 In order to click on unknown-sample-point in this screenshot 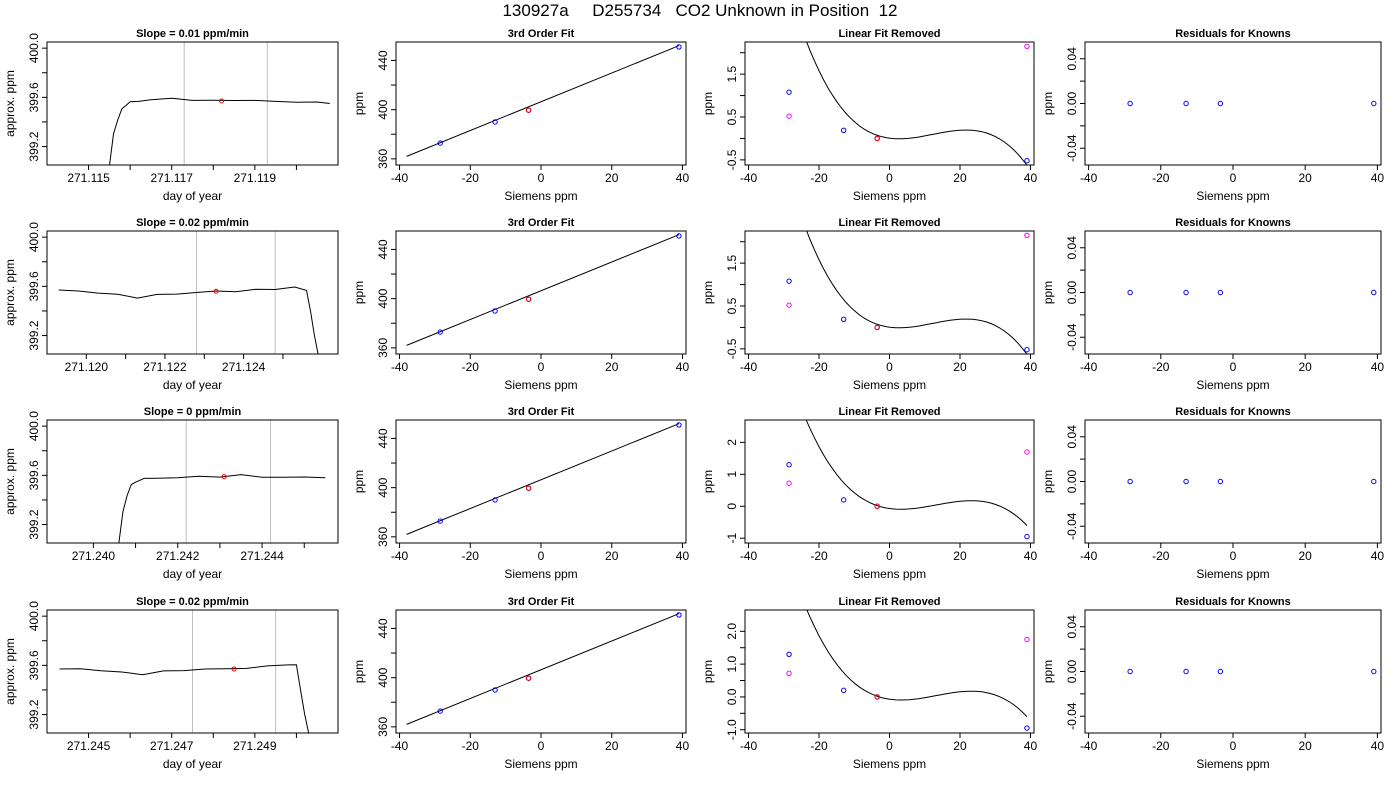, I will do `click(528, 299)`.